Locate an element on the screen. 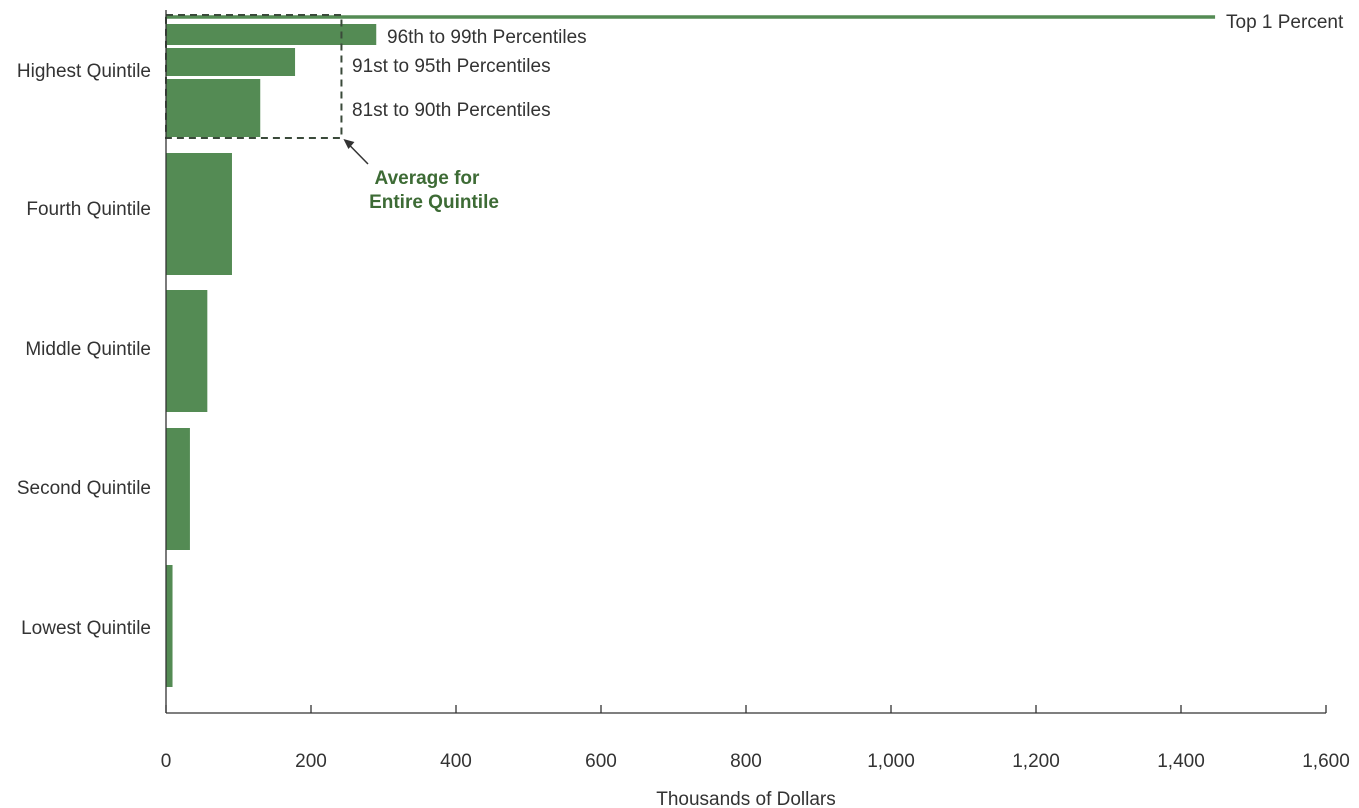 The height and width of the screenshot is (808, 1359). average-label-line1: Average for is located at coordinates (427, 178).